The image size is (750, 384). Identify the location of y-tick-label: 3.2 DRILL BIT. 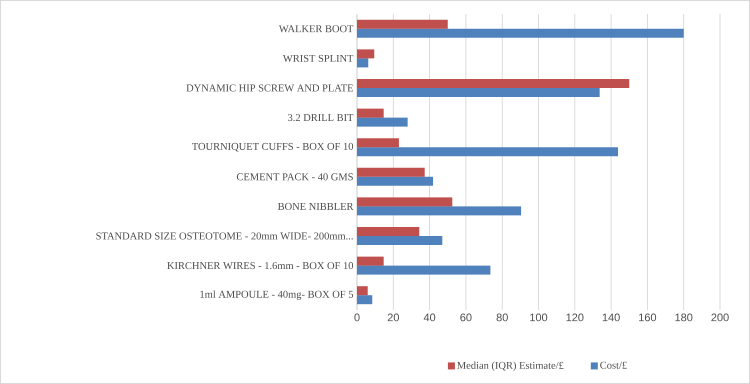
(321, 118).